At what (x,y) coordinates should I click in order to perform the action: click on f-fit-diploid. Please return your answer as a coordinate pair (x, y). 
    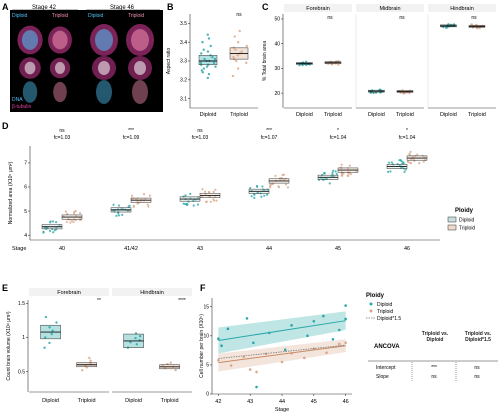
    Looking at the image, I should click on (282, 330).